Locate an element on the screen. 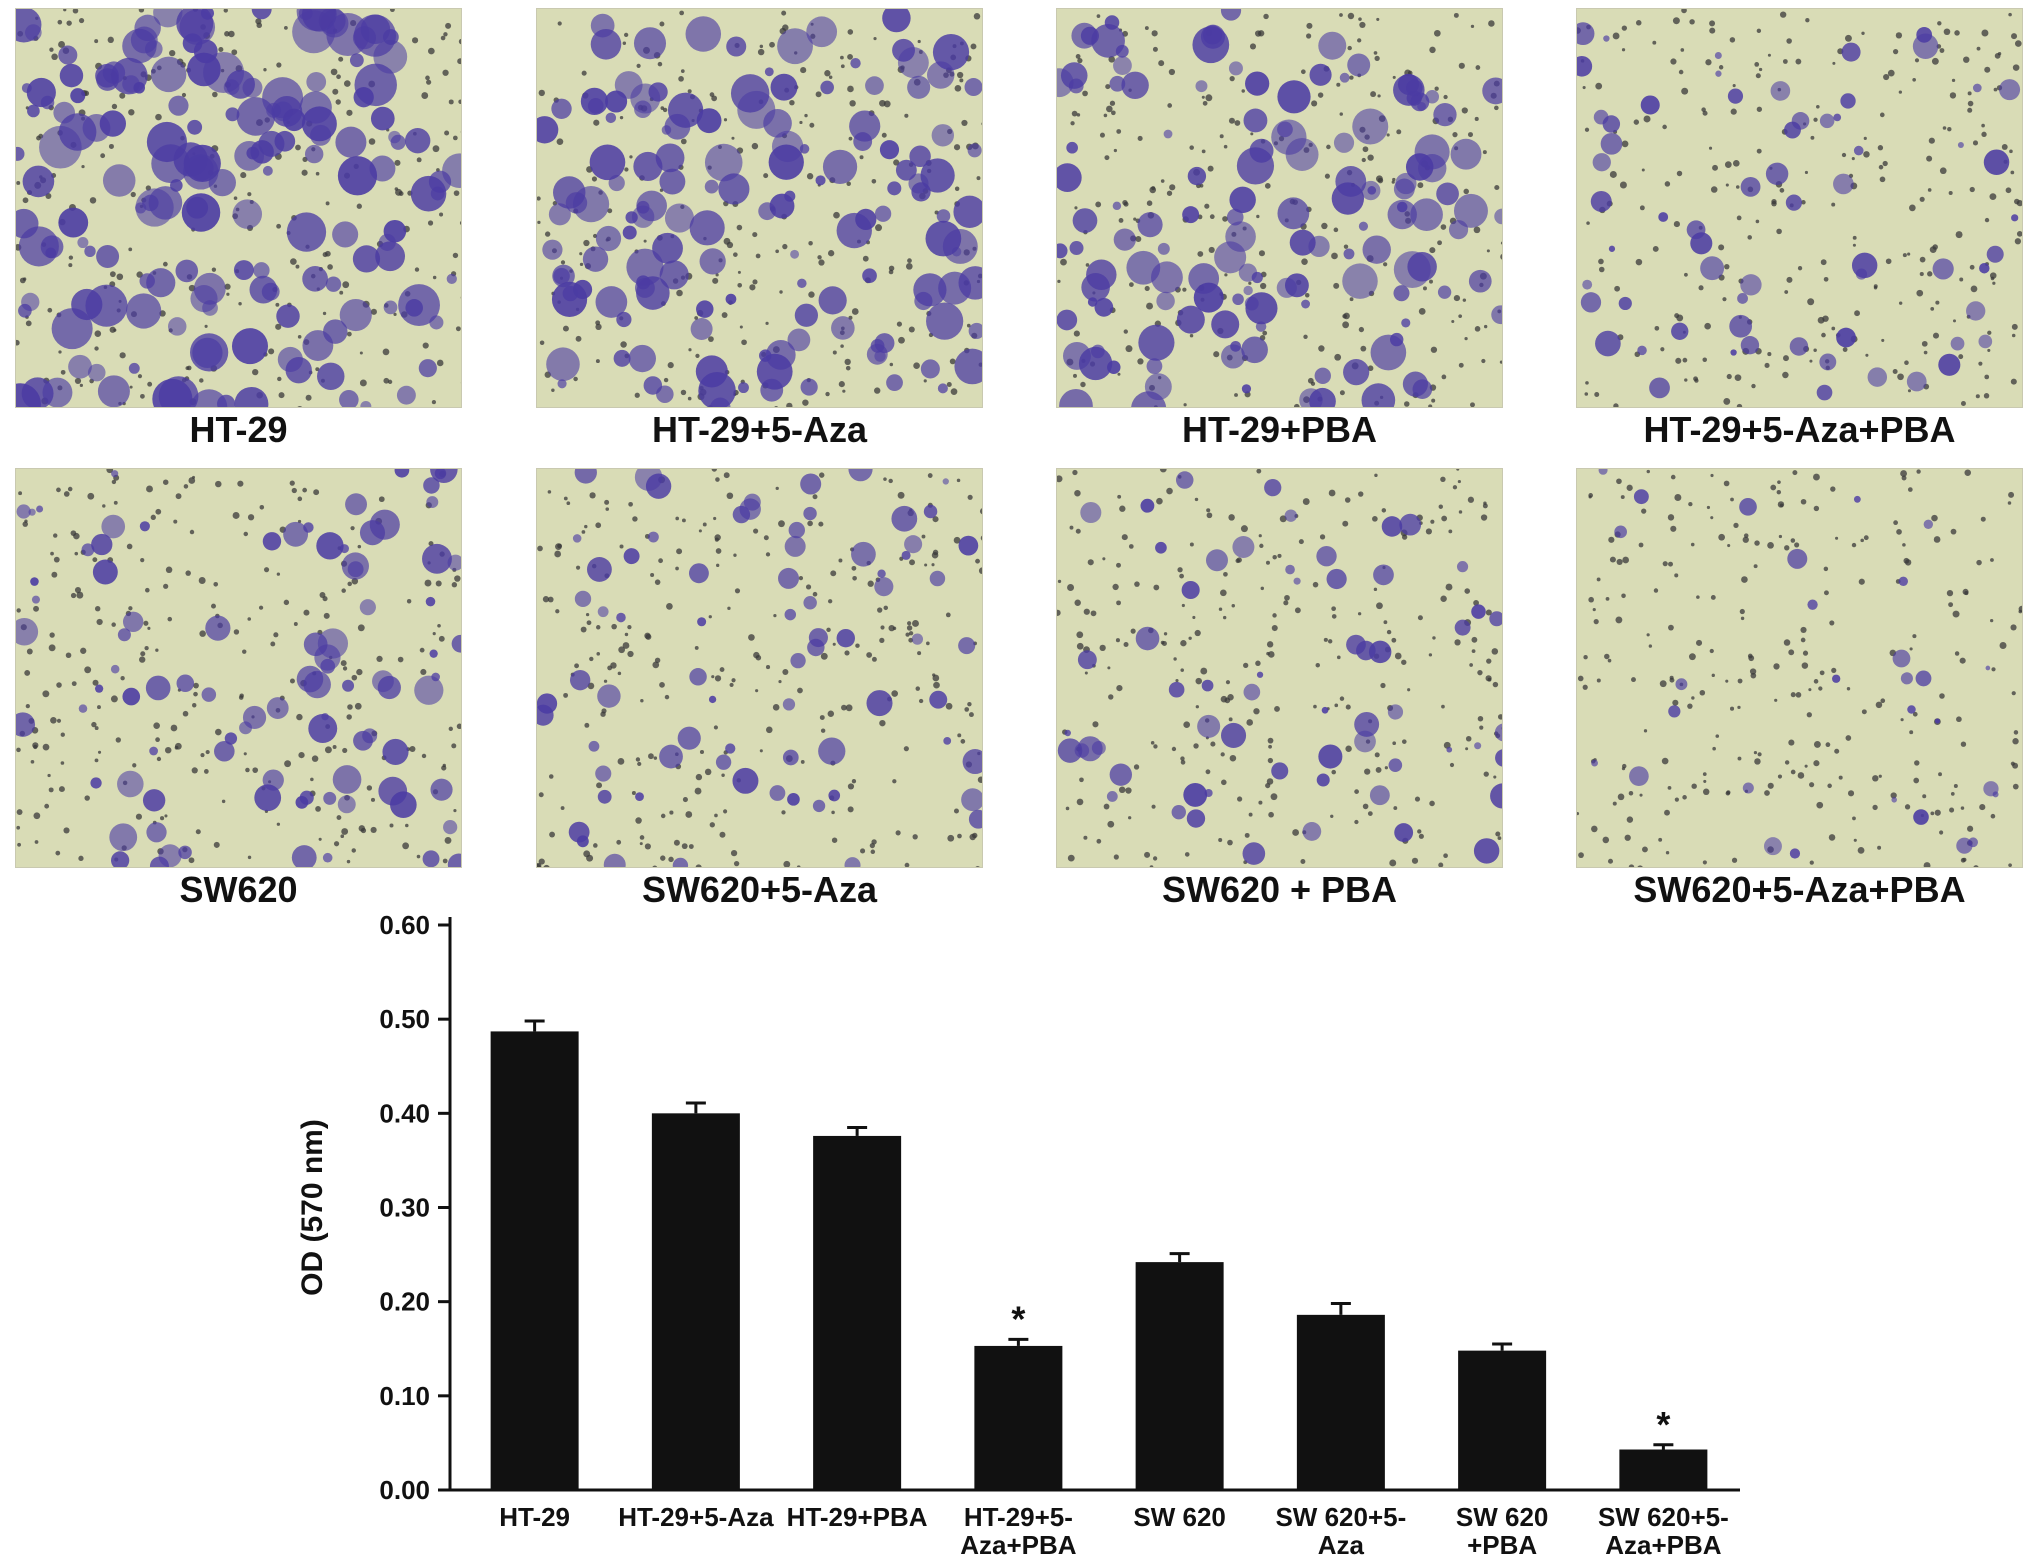 The height and width of the screenshot is (1555, 2031). y-tick-label: 0.50 is located at coordinates (404, 1019).